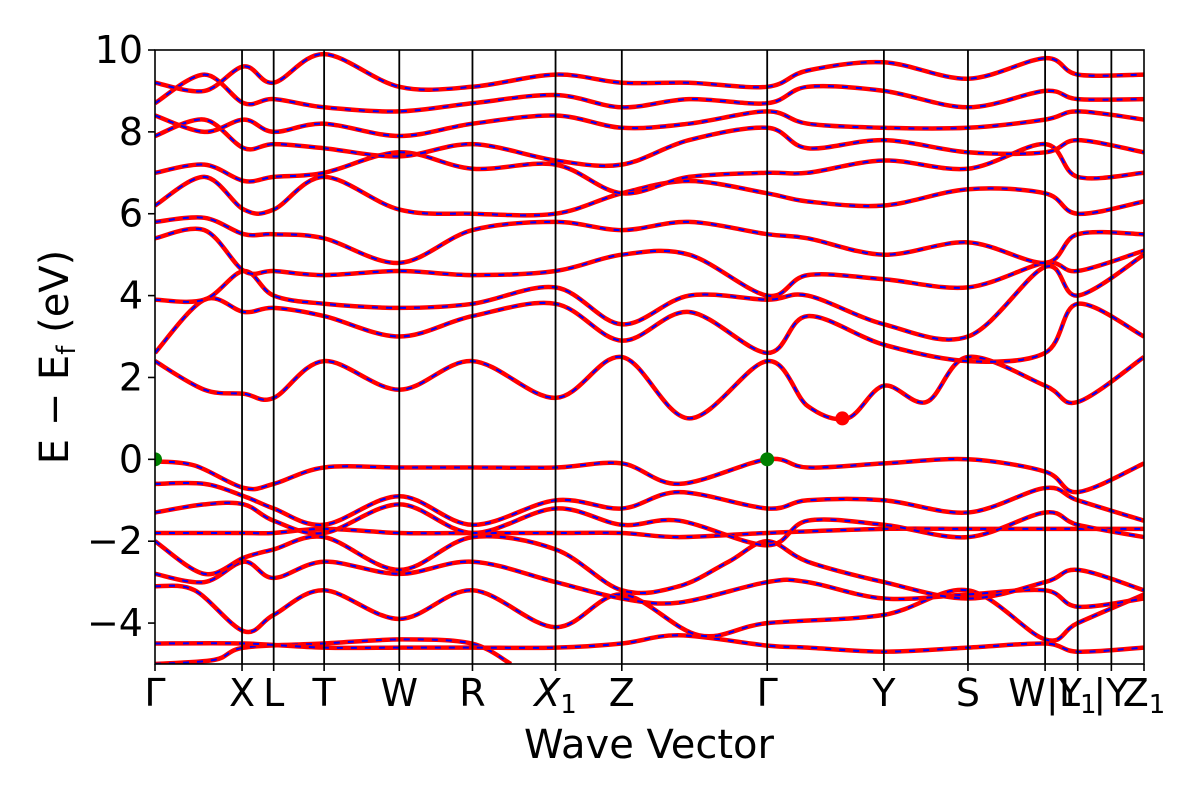 The width and height of the screenshot is (1200, 800). What do you see at coordinates (55, 298) in the screenshot?
I see `y-axis-label-tail: (eV)` at bounding box center [55, 298].